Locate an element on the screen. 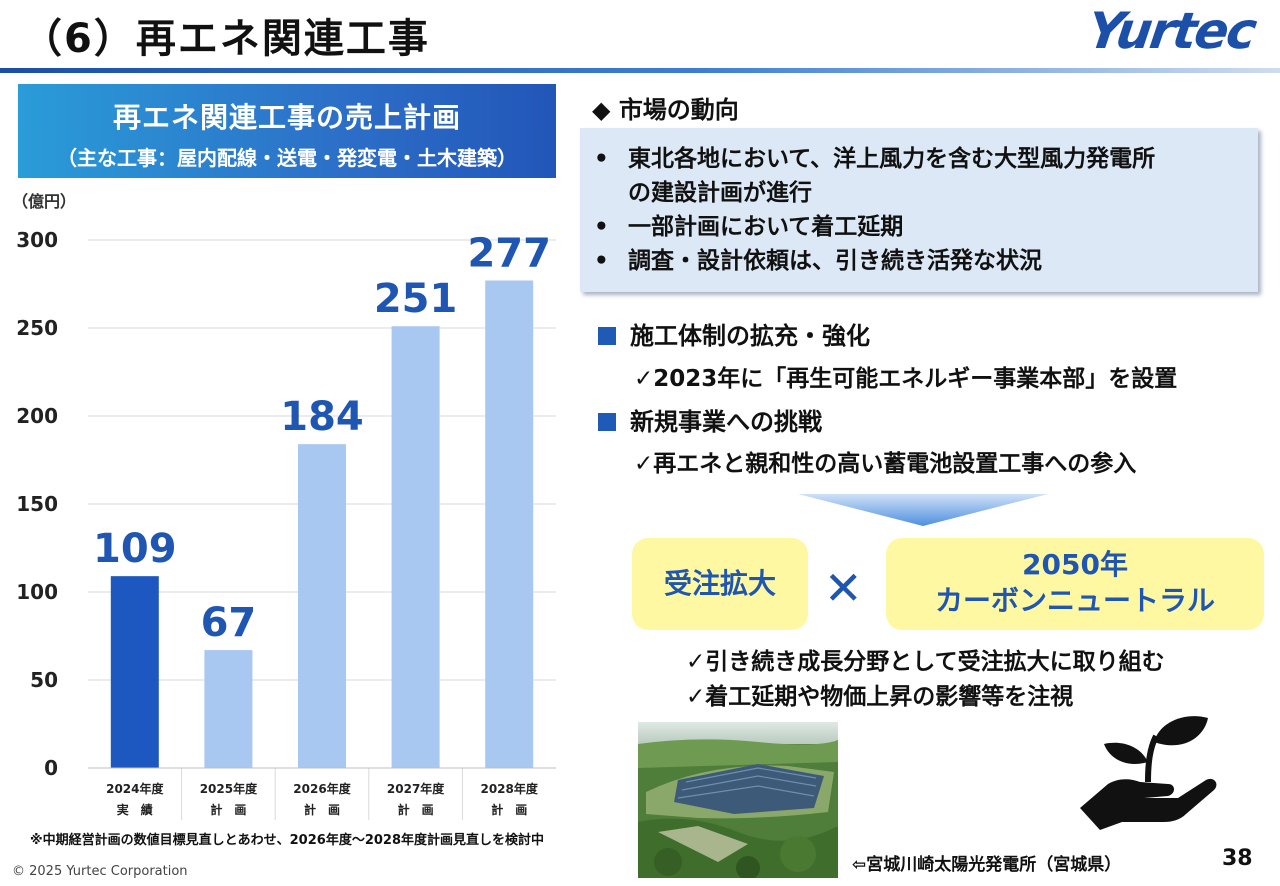  bar-data-label: 251 is located at coordinates (416, 299).